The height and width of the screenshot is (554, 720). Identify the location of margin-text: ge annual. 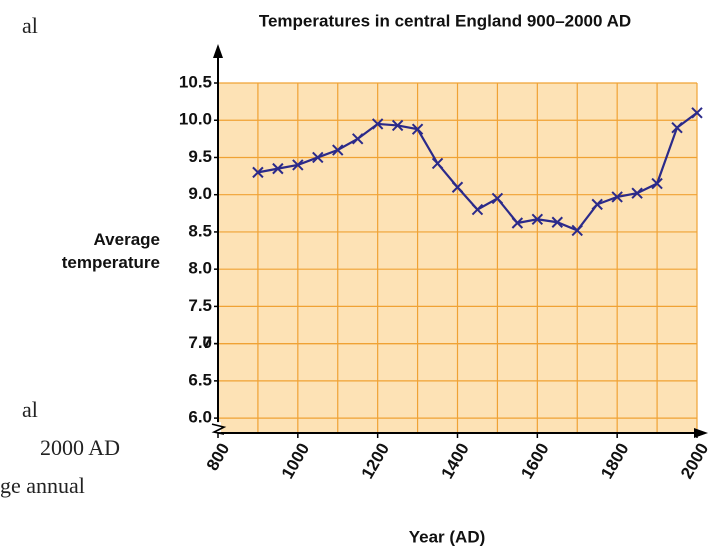
(42, 485).